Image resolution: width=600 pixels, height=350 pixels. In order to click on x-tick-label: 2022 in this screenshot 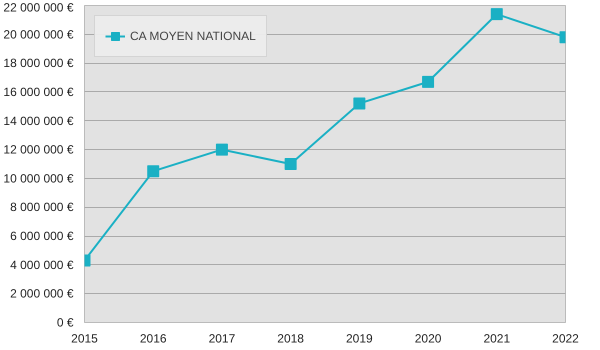, I will do `click(566, 339)`.